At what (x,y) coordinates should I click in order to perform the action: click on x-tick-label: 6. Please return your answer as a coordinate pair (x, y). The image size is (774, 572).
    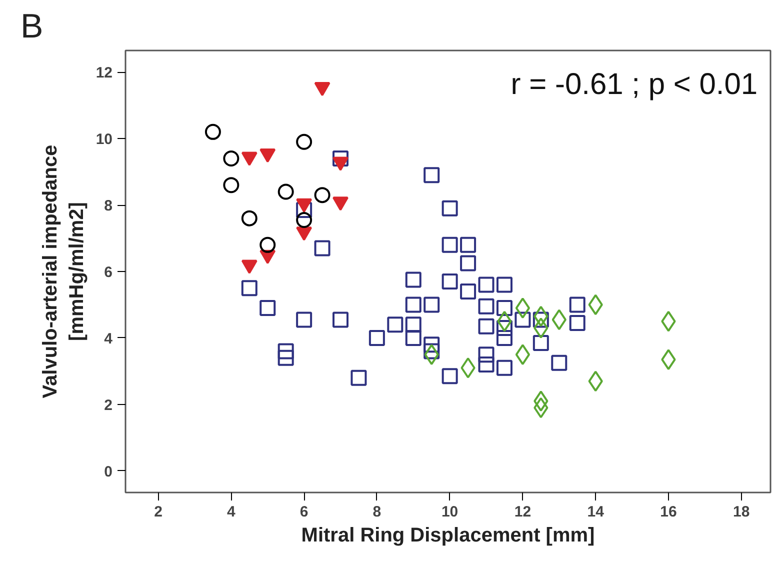
    Looking at the image, I should click on (304, 512).